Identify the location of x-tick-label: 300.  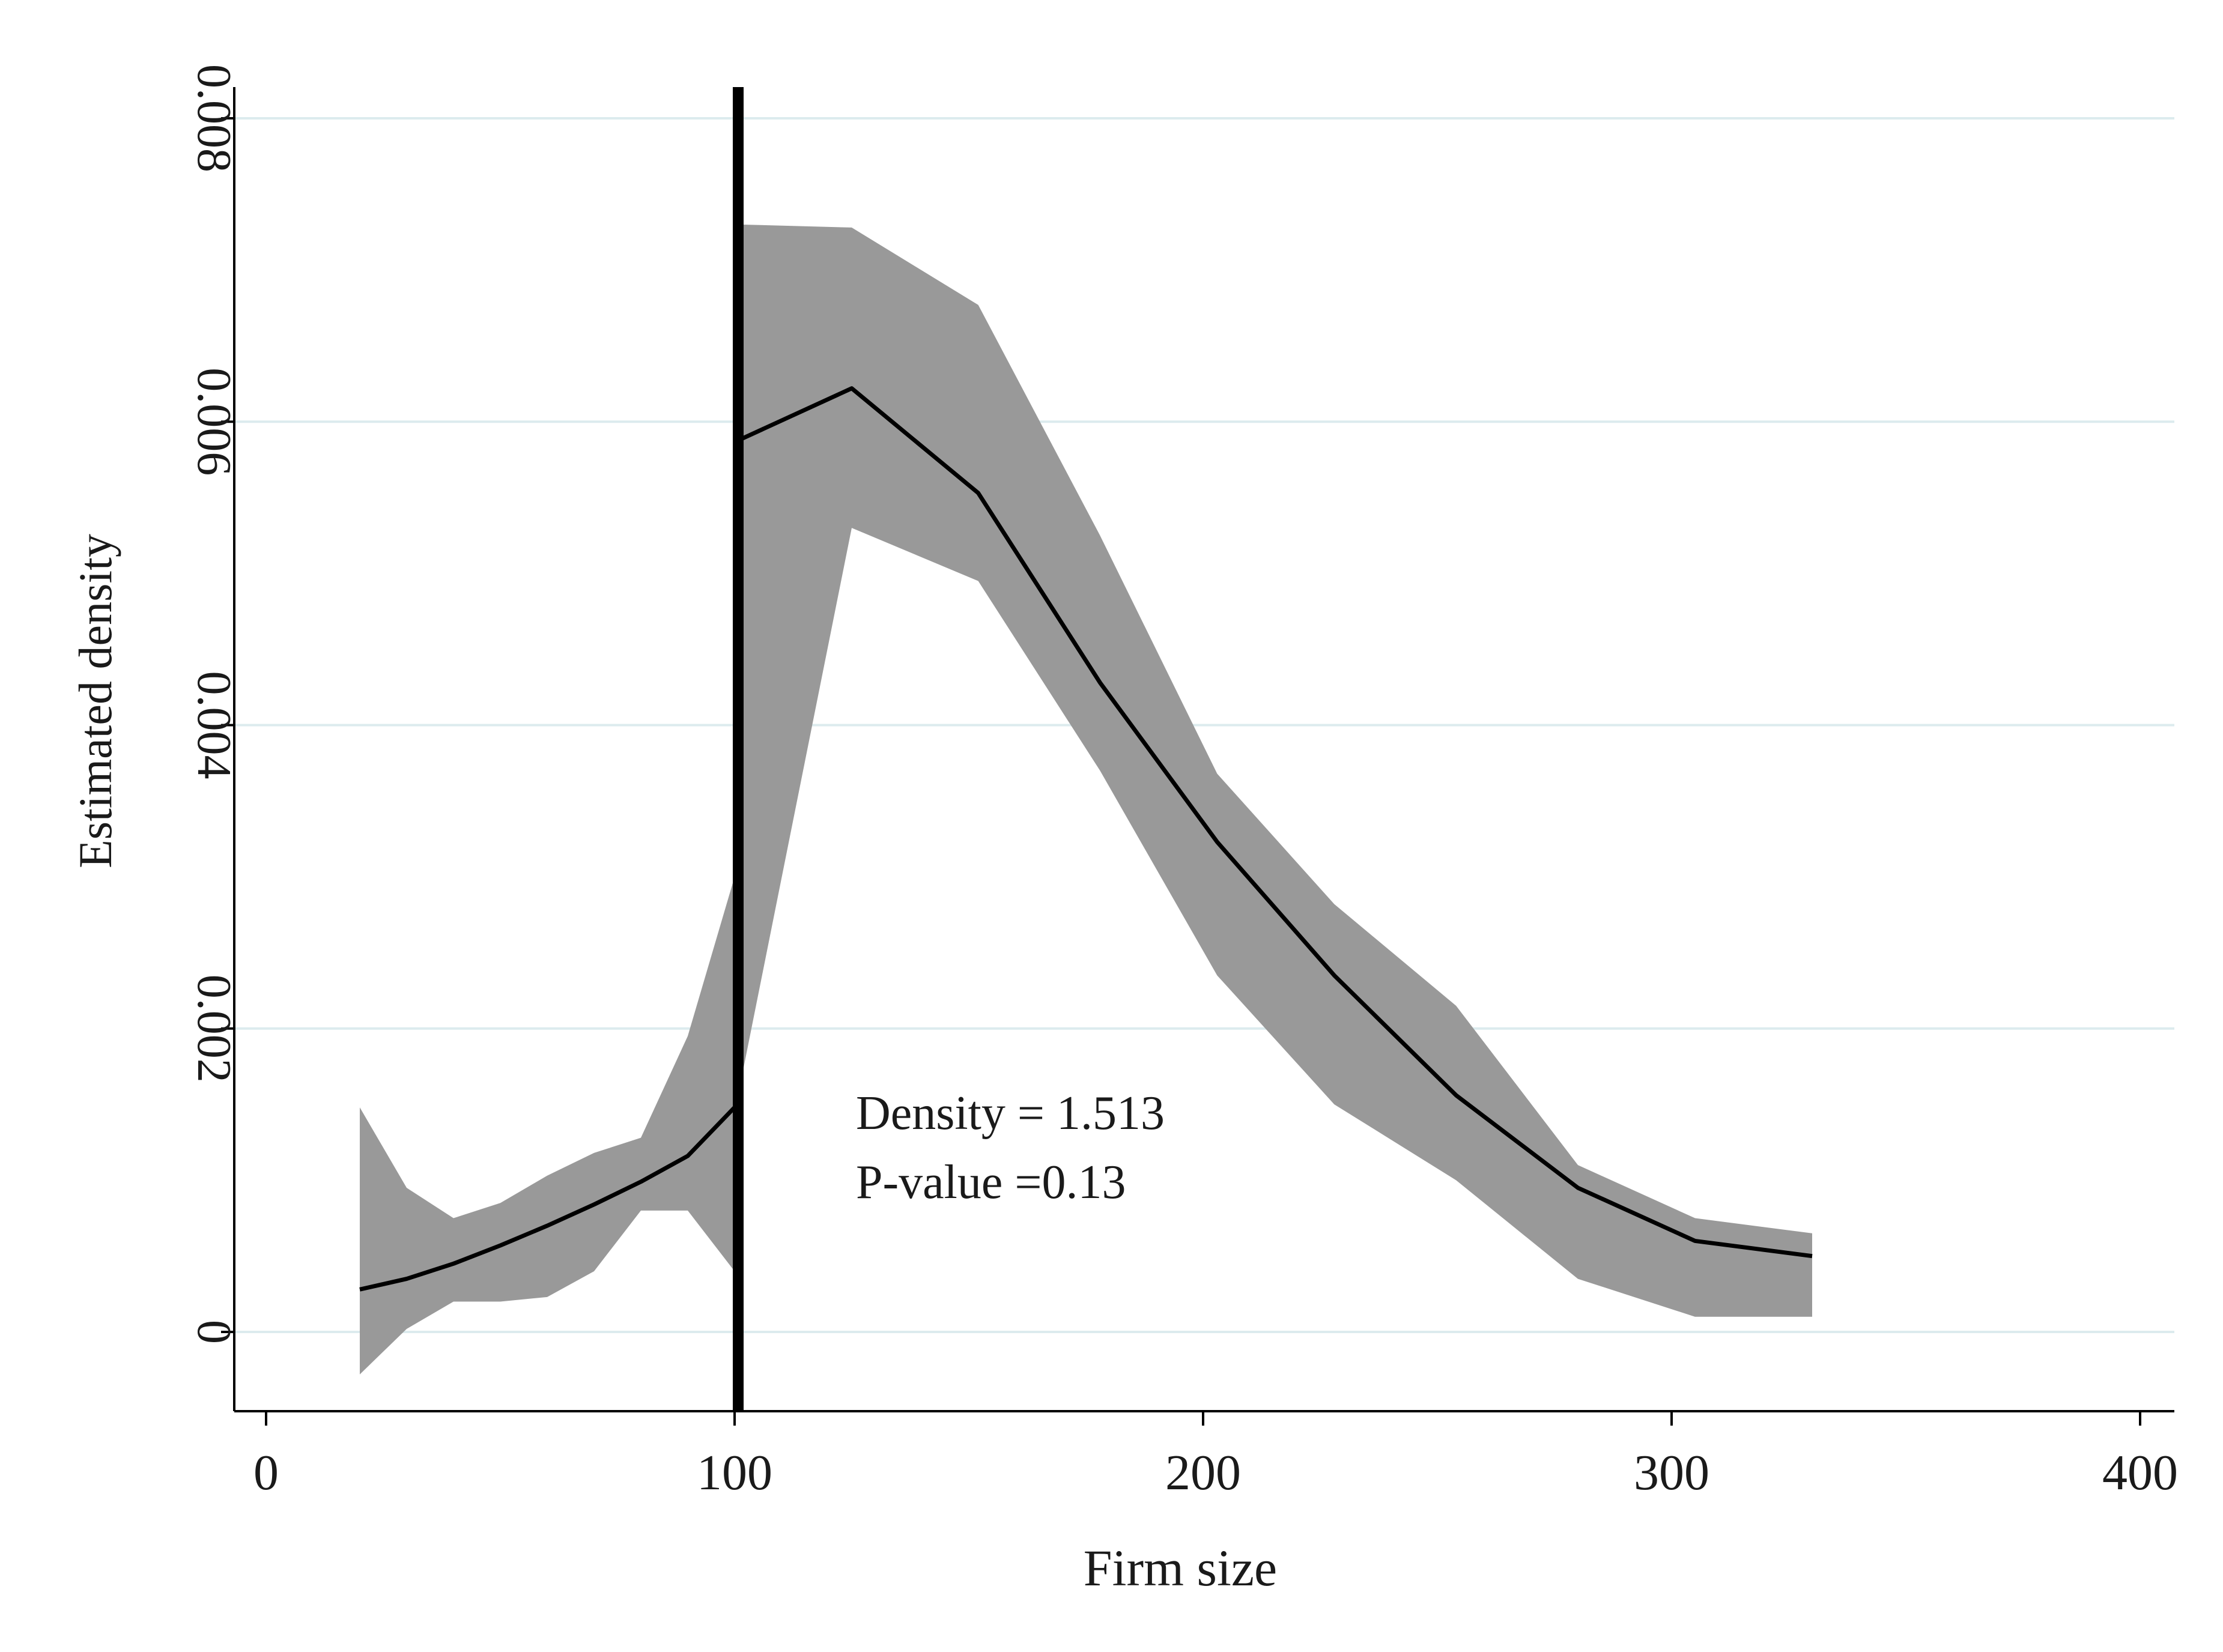
(1672, 1473).